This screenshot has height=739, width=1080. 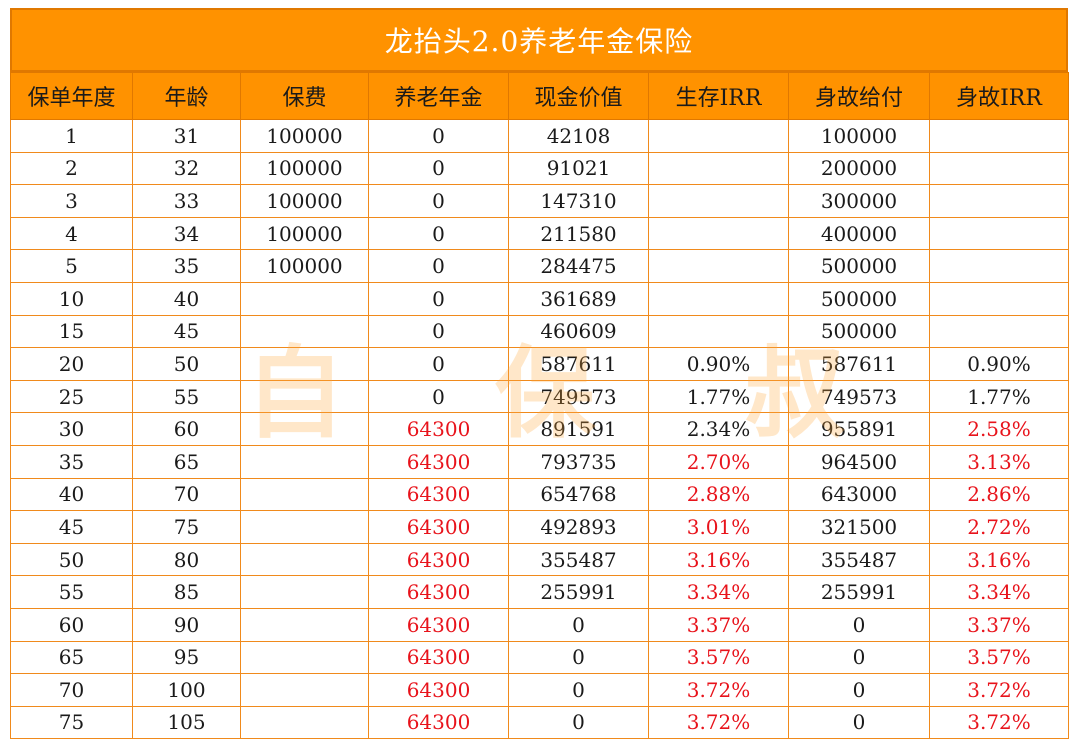 What do you see at coordinates (539, 233) in the screenshot?
I see `table-row: 4 34 100000 0 211580 400000` at bounding box center [539, 233].